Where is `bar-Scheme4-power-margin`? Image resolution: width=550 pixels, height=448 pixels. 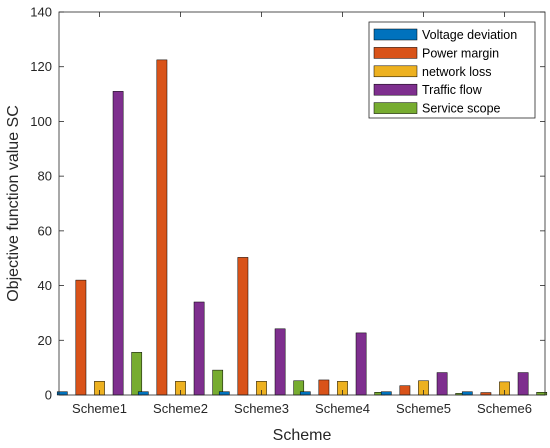
bar-Scheme4-power-margin is located at coordinates (324, 387).